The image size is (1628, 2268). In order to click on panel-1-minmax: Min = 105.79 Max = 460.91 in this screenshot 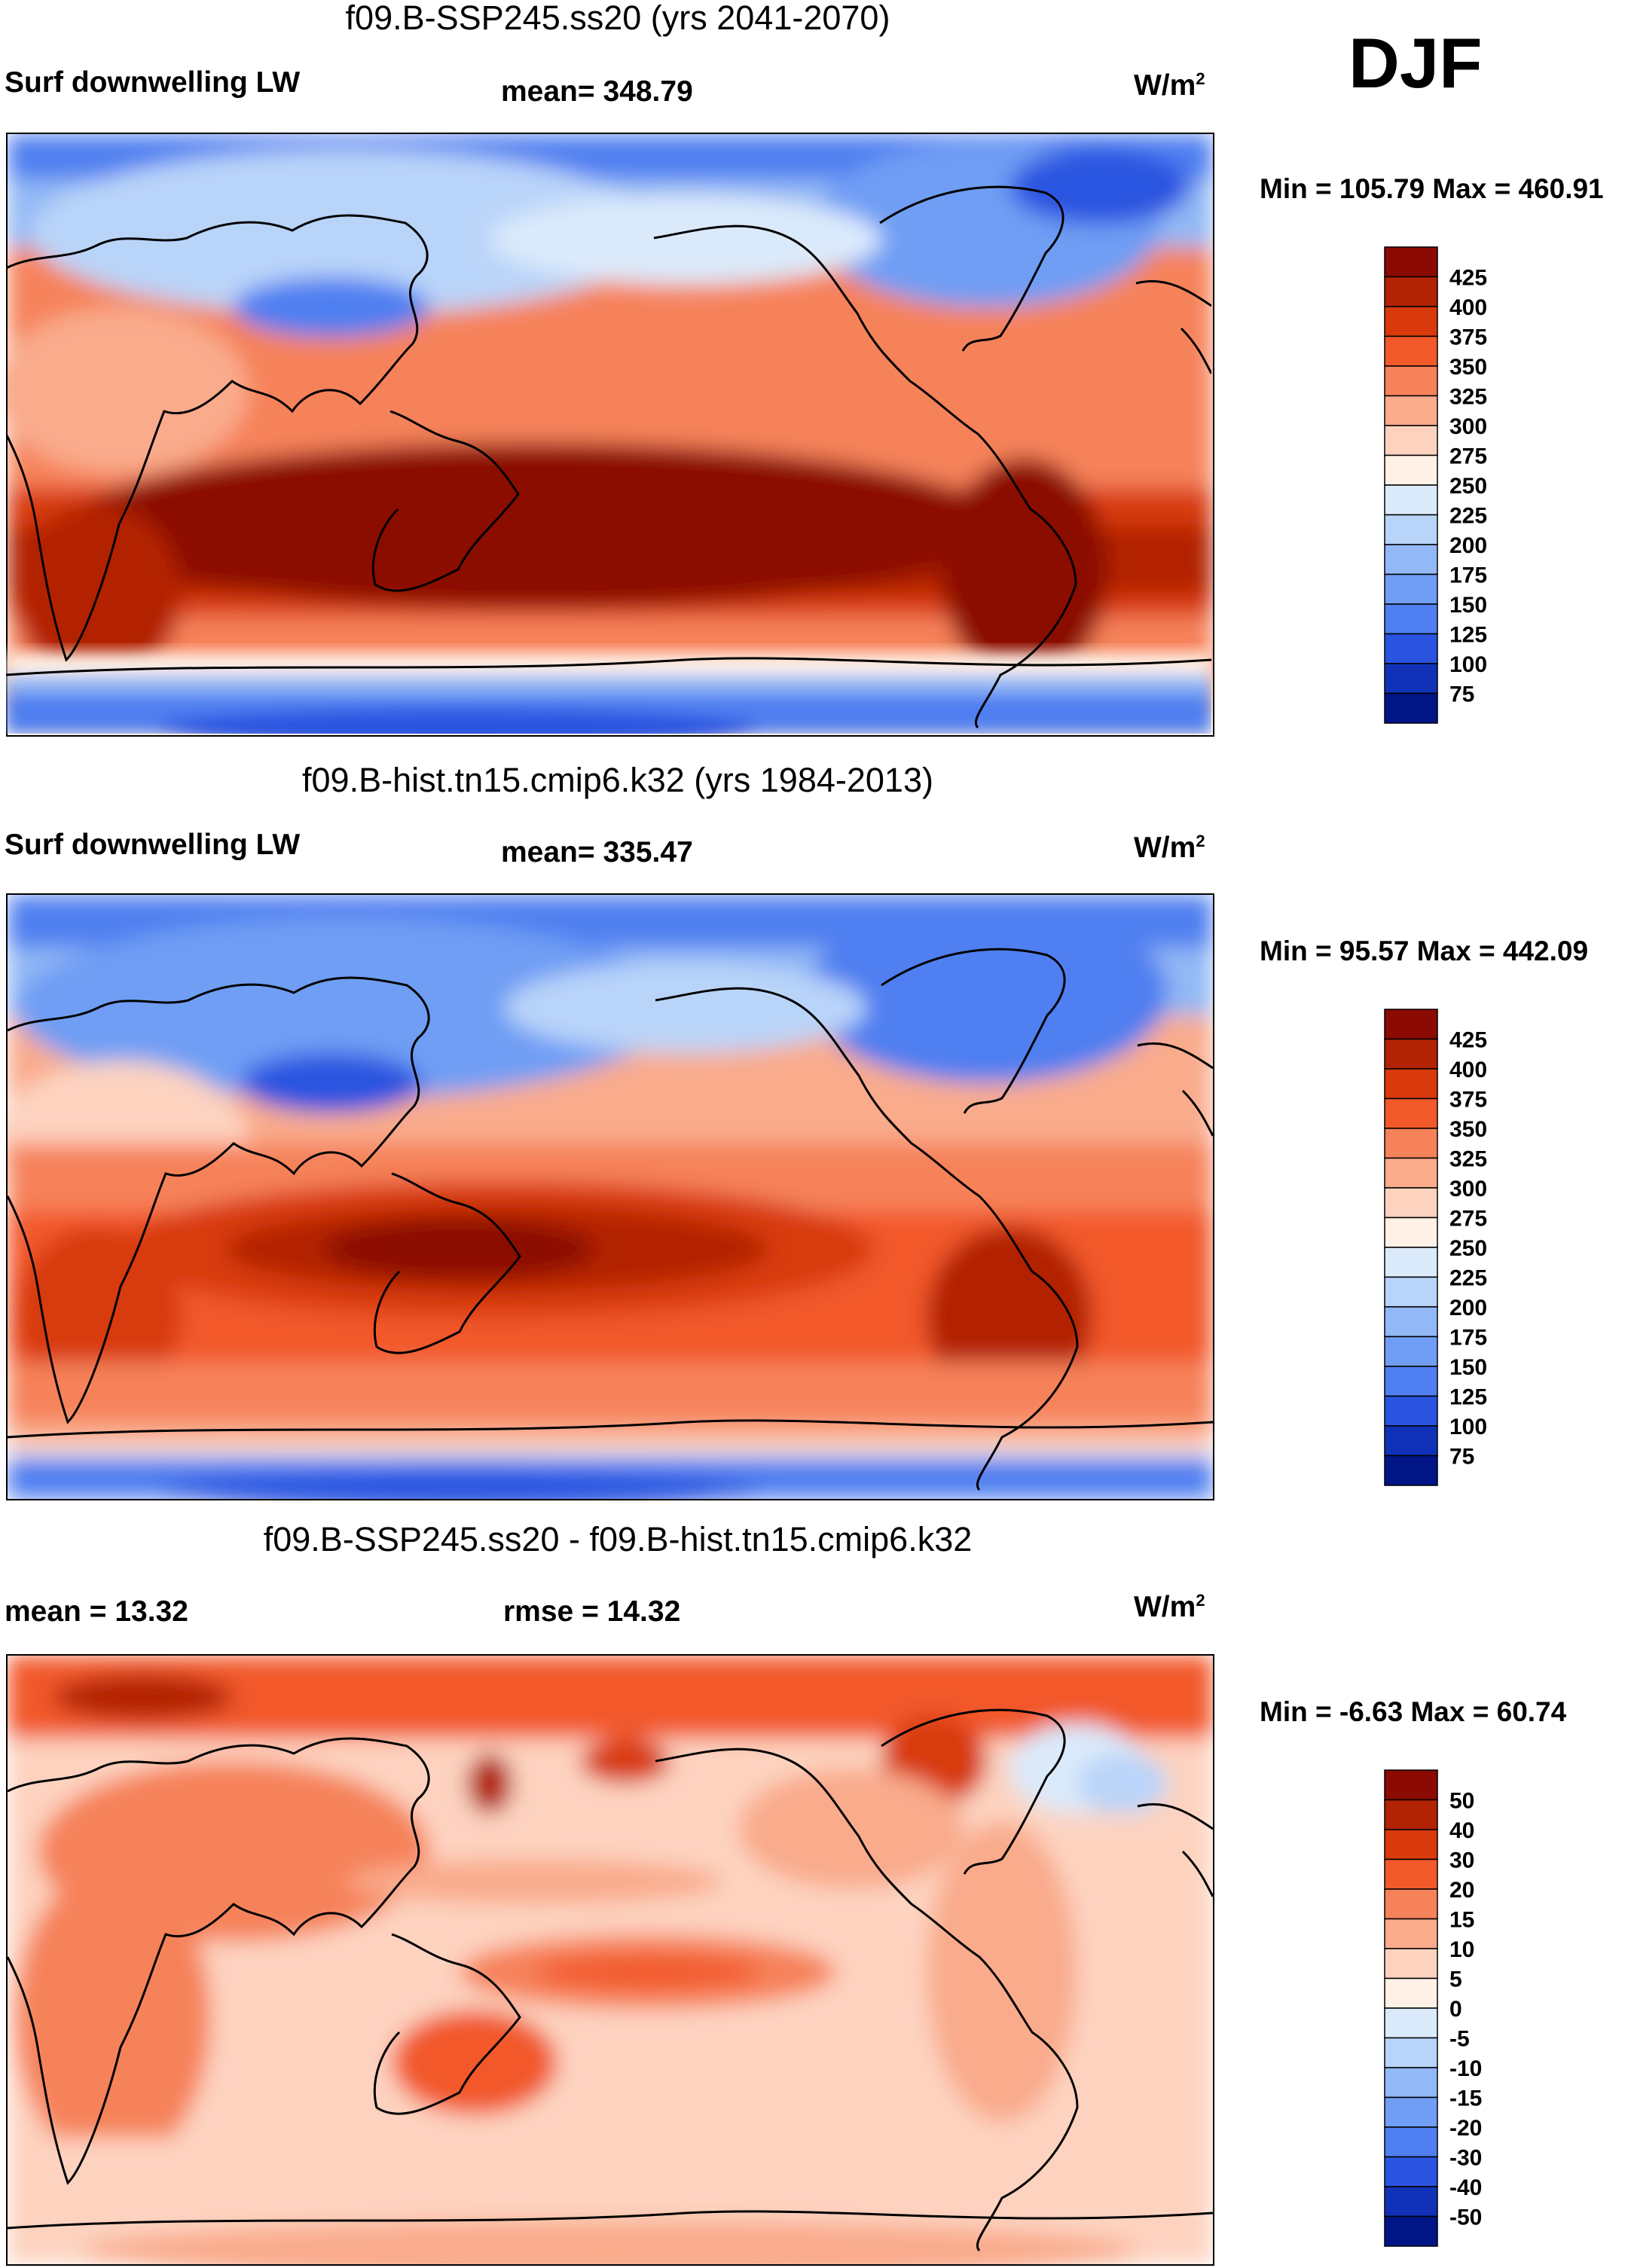, I will do `click(1432, 188)`.